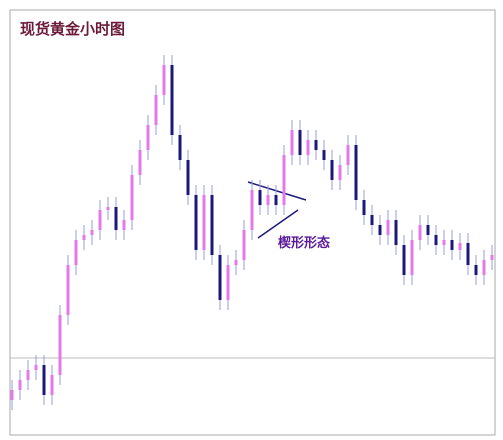  Describe the element at coordinates (304, 243) in the screenshot. I see `annotation: 楔形形态` at that location.